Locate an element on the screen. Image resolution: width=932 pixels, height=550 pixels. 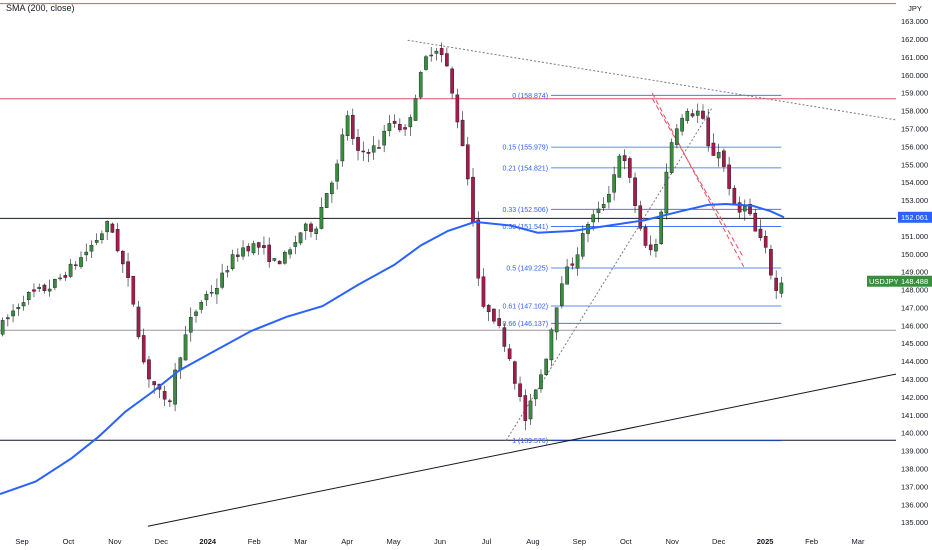
sma-price-tag-value: 152.061 is located at coordinates (914, 217).